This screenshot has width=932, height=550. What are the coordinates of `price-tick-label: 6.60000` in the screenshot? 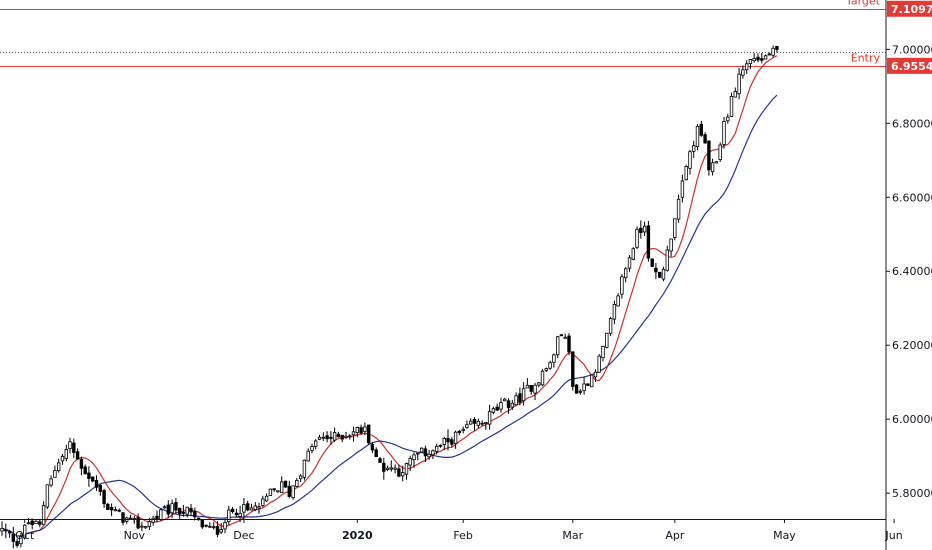 It's located at (912, 197).